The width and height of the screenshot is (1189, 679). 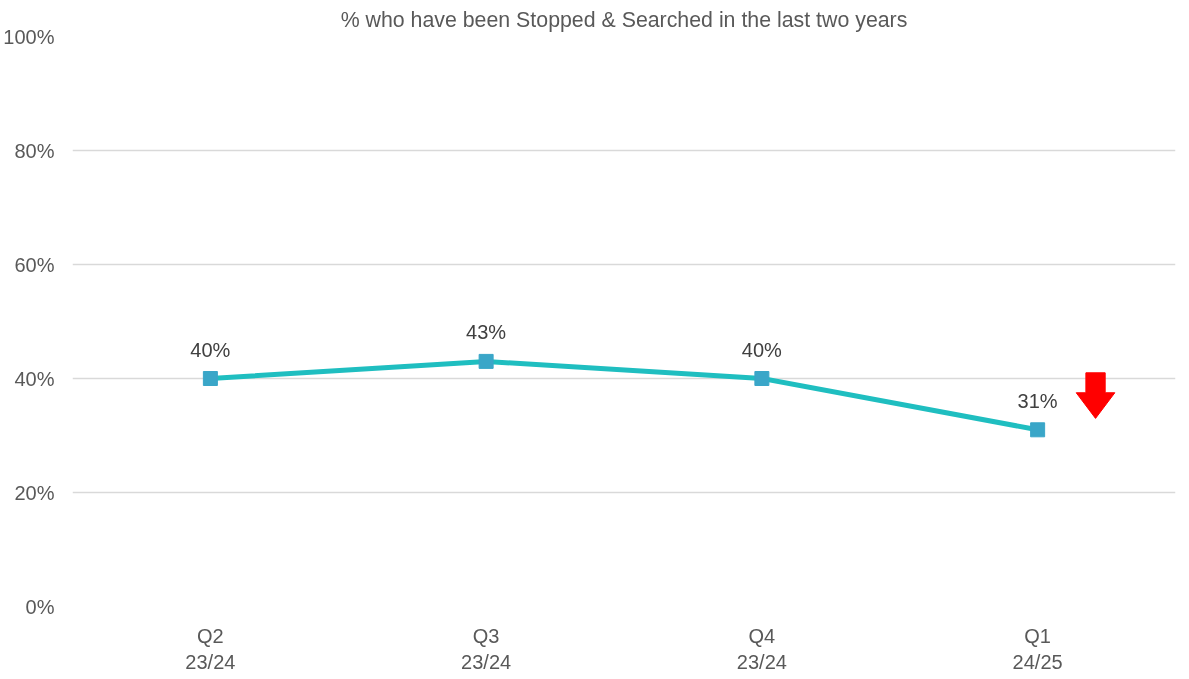 What do you see at coordinates (761, 648) in the screenshot?
I see `x-tick-label: Q4 23/24` at bounding box center [761, 648].